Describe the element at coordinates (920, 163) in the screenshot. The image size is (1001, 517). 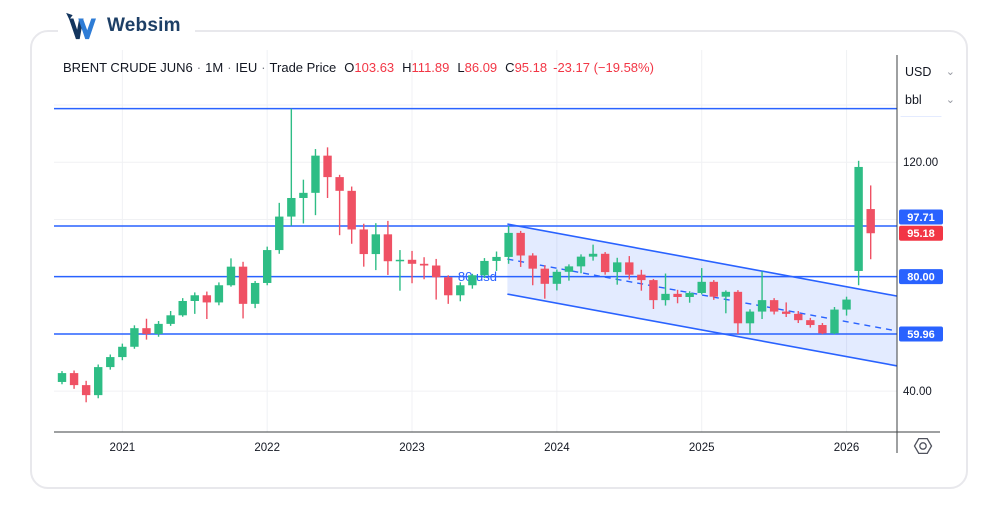
I see `price-axis-label: 120.00` at that location.